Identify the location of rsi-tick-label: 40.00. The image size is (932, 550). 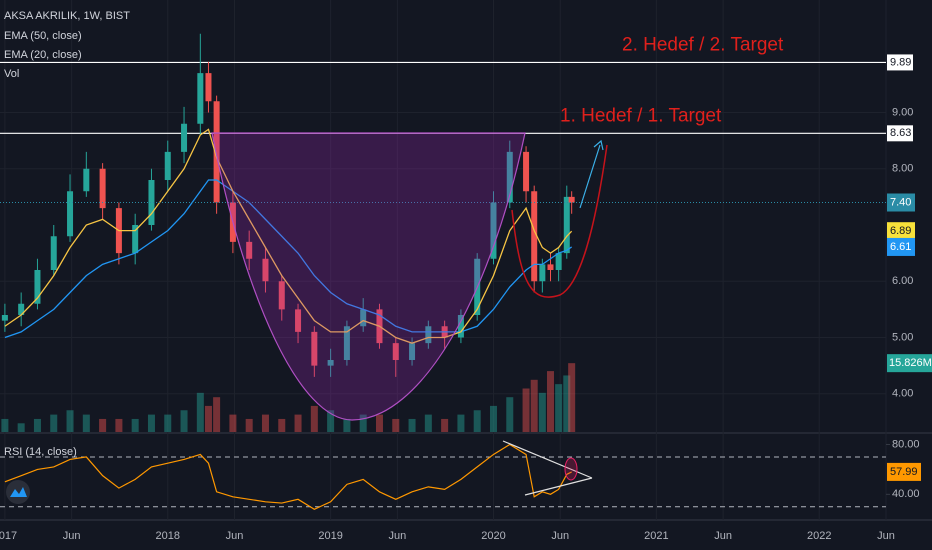
(906, 494).